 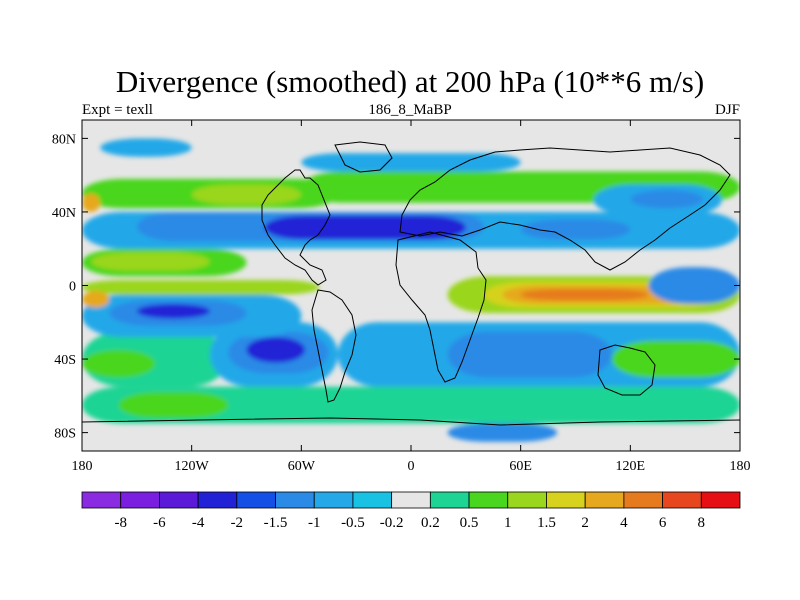 What do you see at coordinates (441, 307) in the screenshot?
I see `africa-outline` at bounding box center [441, 307].